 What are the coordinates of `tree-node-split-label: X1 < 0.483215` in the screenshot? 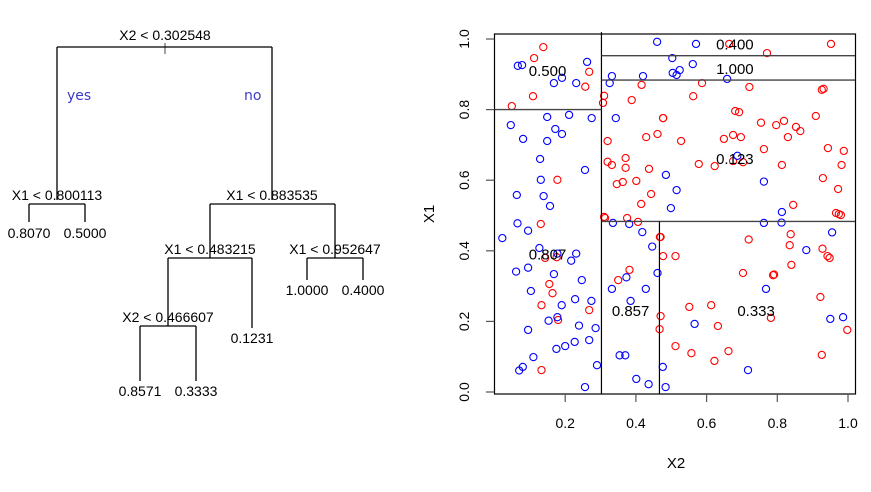 It's located at (210, 249).